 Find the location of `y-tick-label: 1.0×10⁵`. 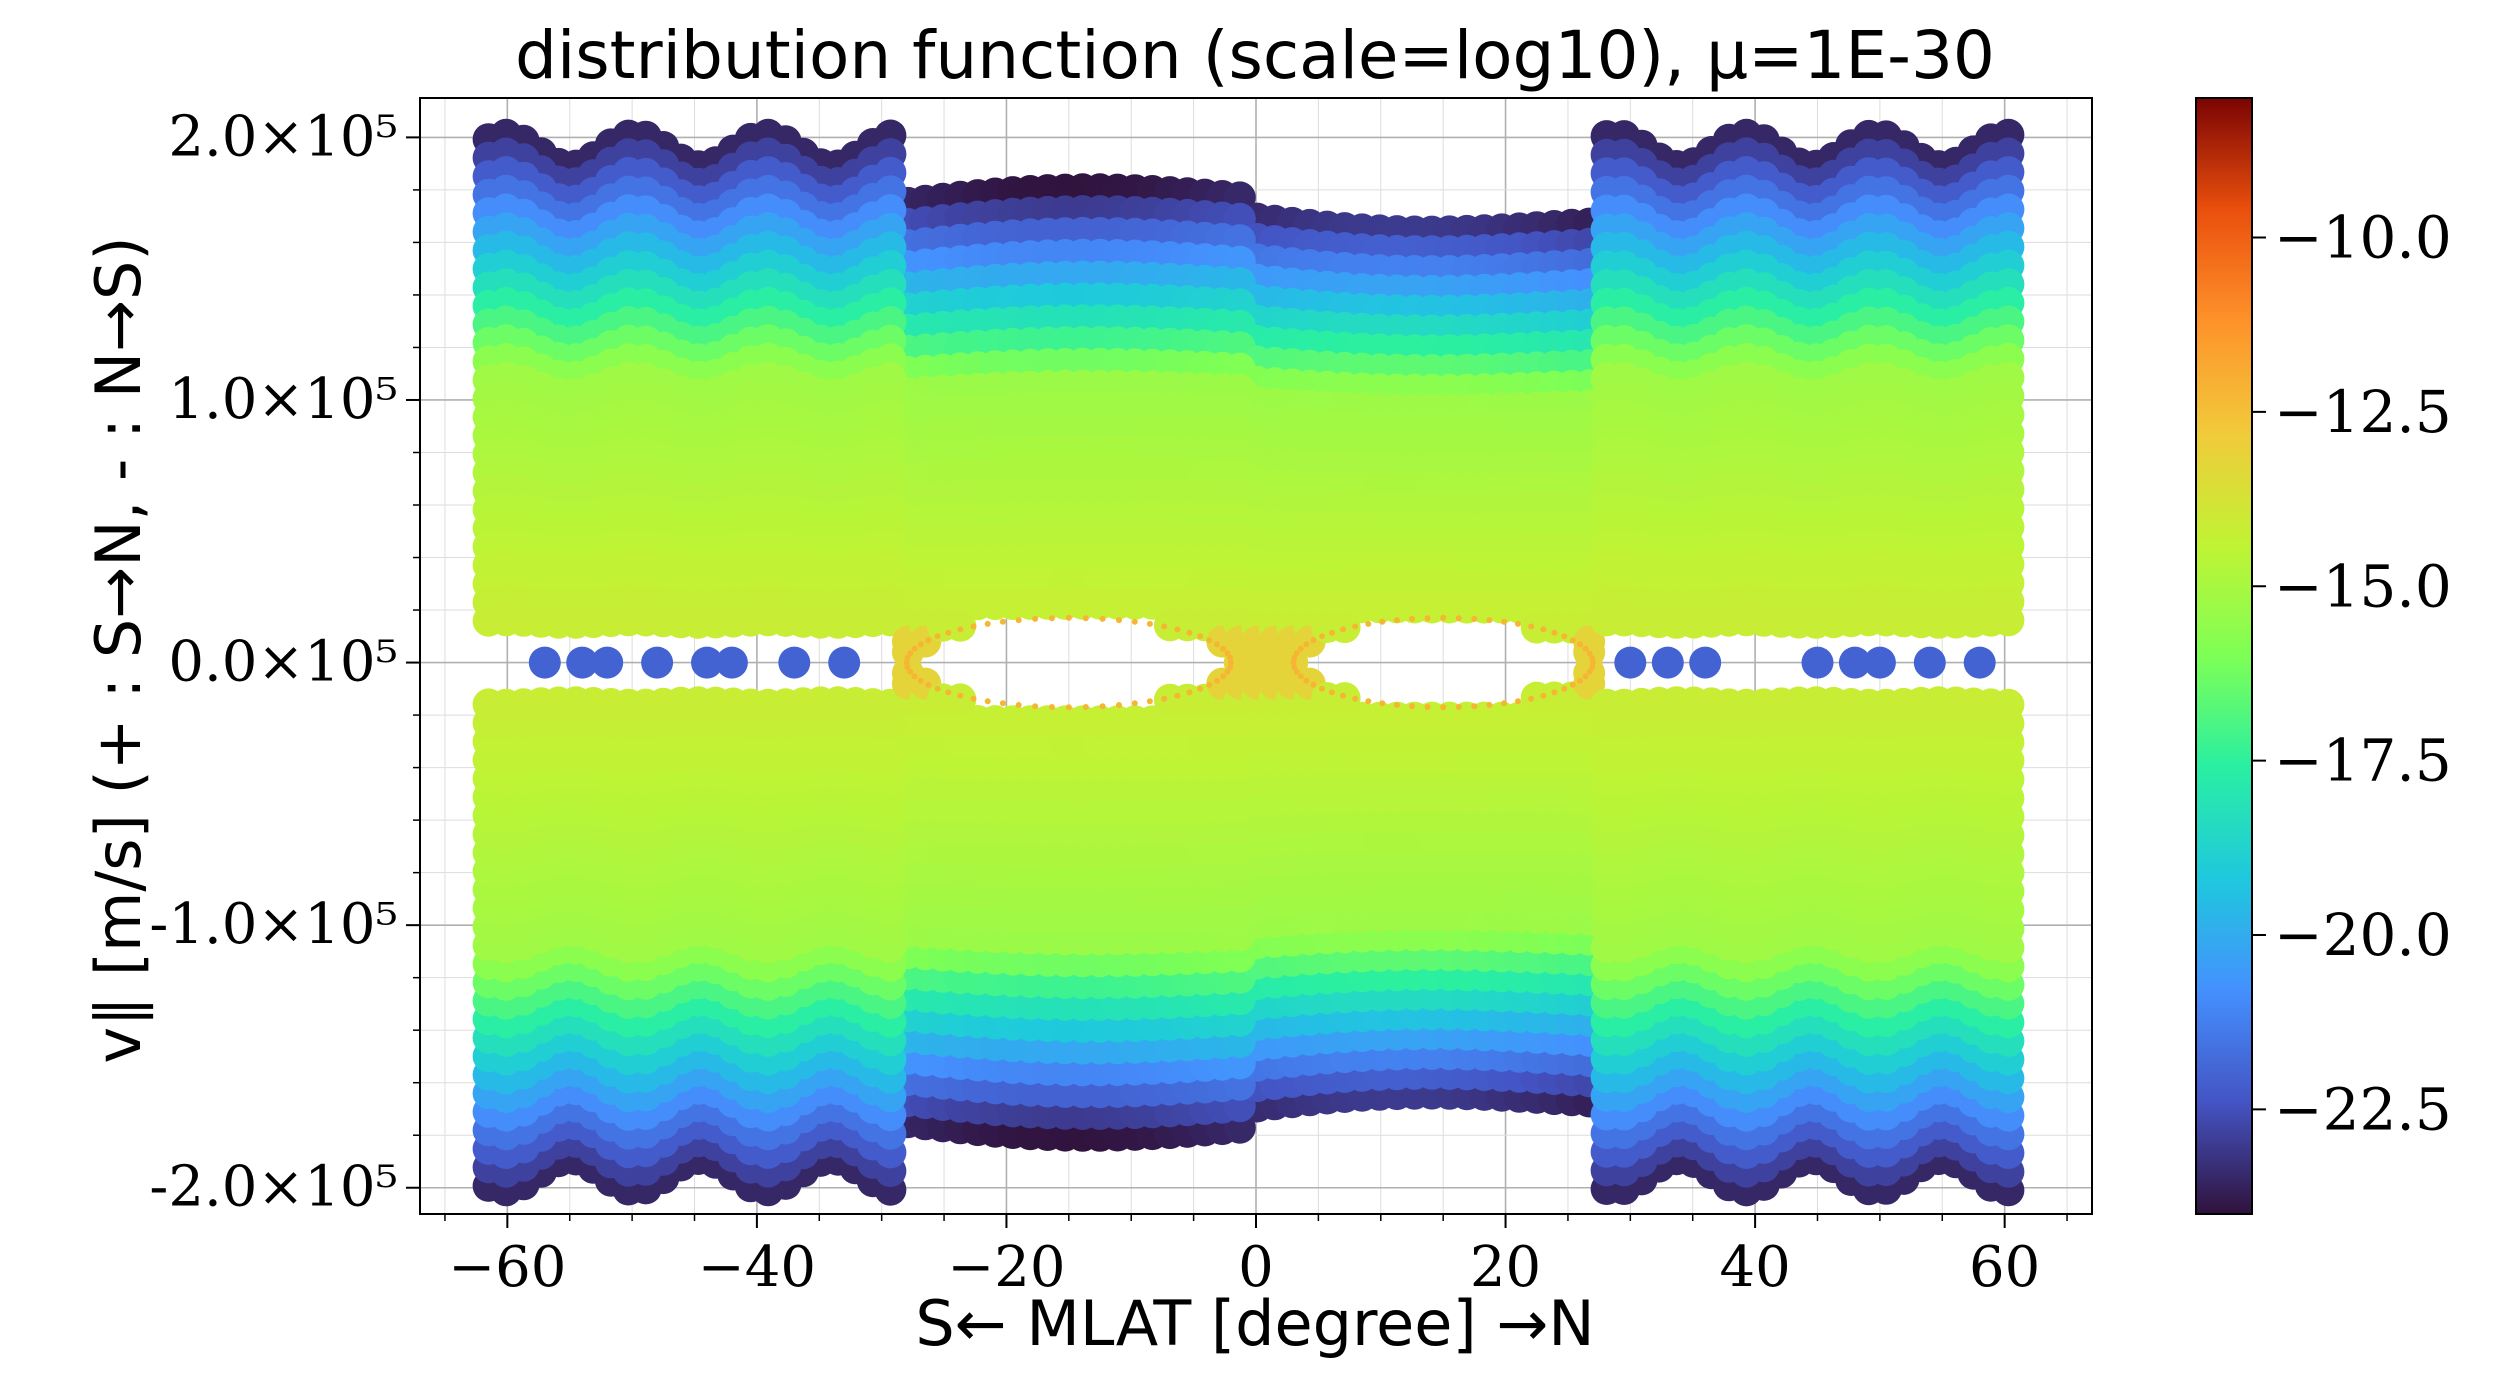

y-tick-label: 1.0×10⁵ is located at coordinates (283, 399).